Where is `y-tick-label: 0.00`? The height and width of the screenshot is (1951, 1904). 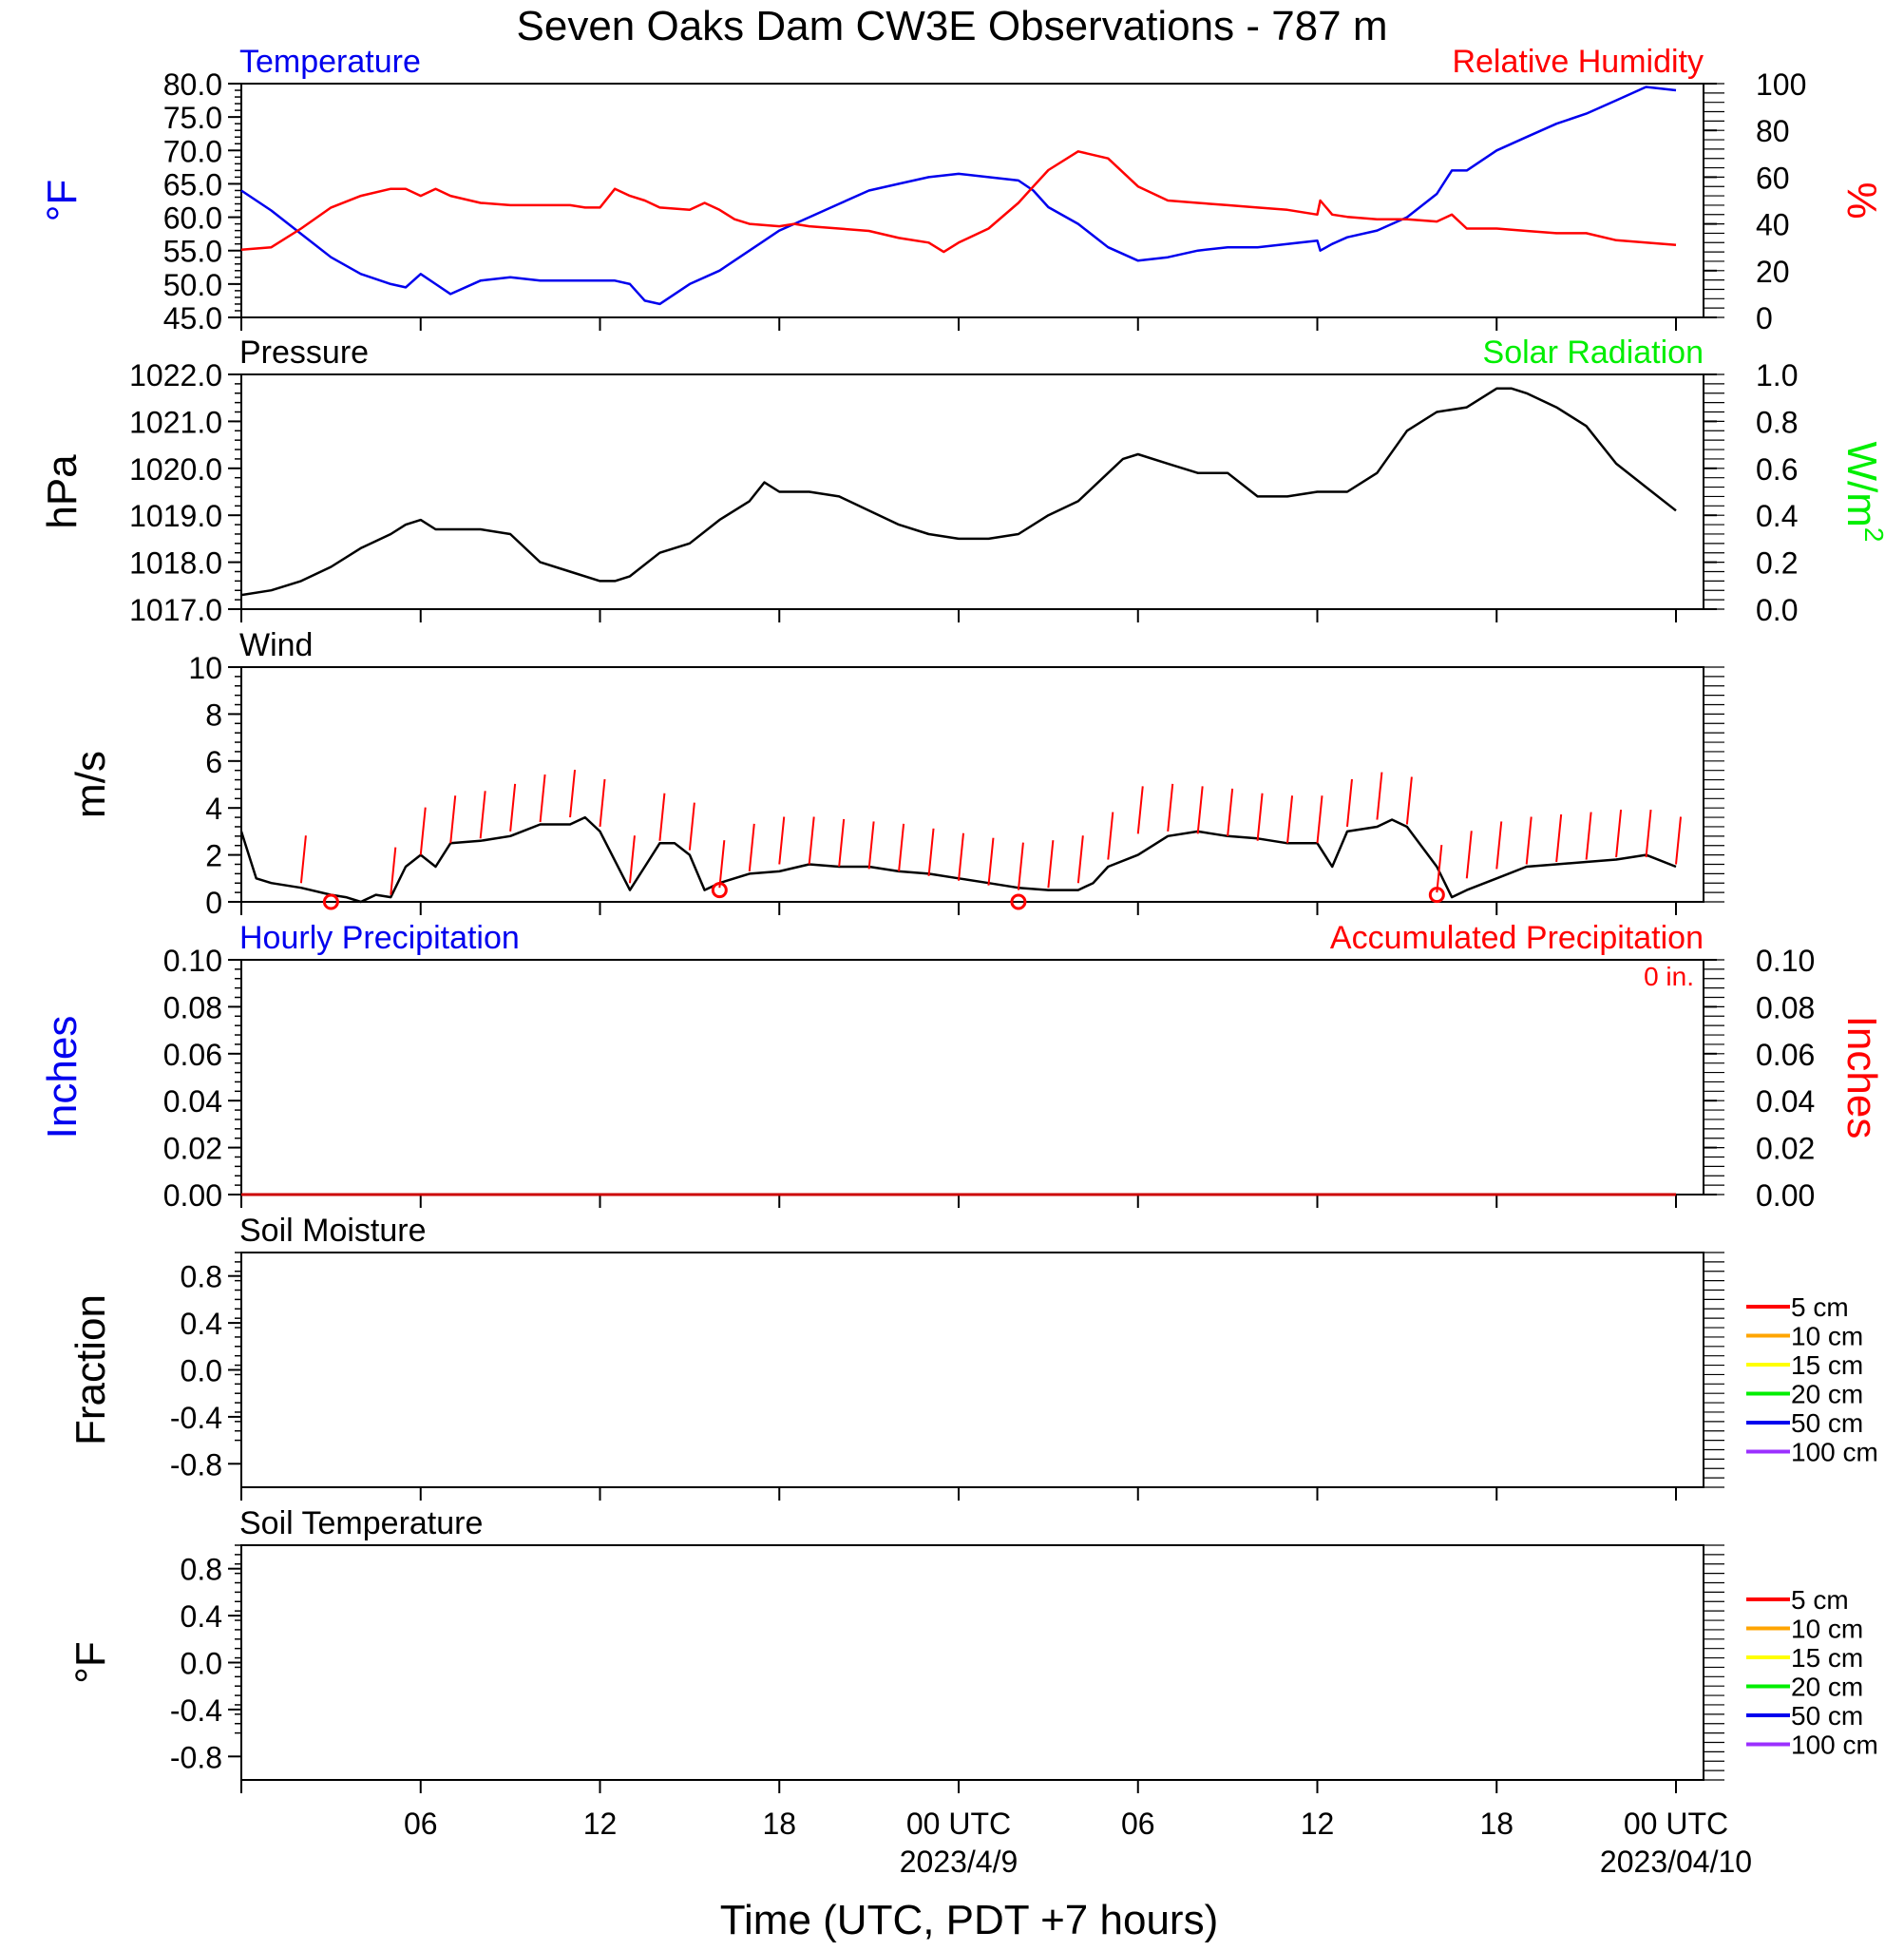
y-tick-label: 0.00 is located at coordinates (193, 1196).